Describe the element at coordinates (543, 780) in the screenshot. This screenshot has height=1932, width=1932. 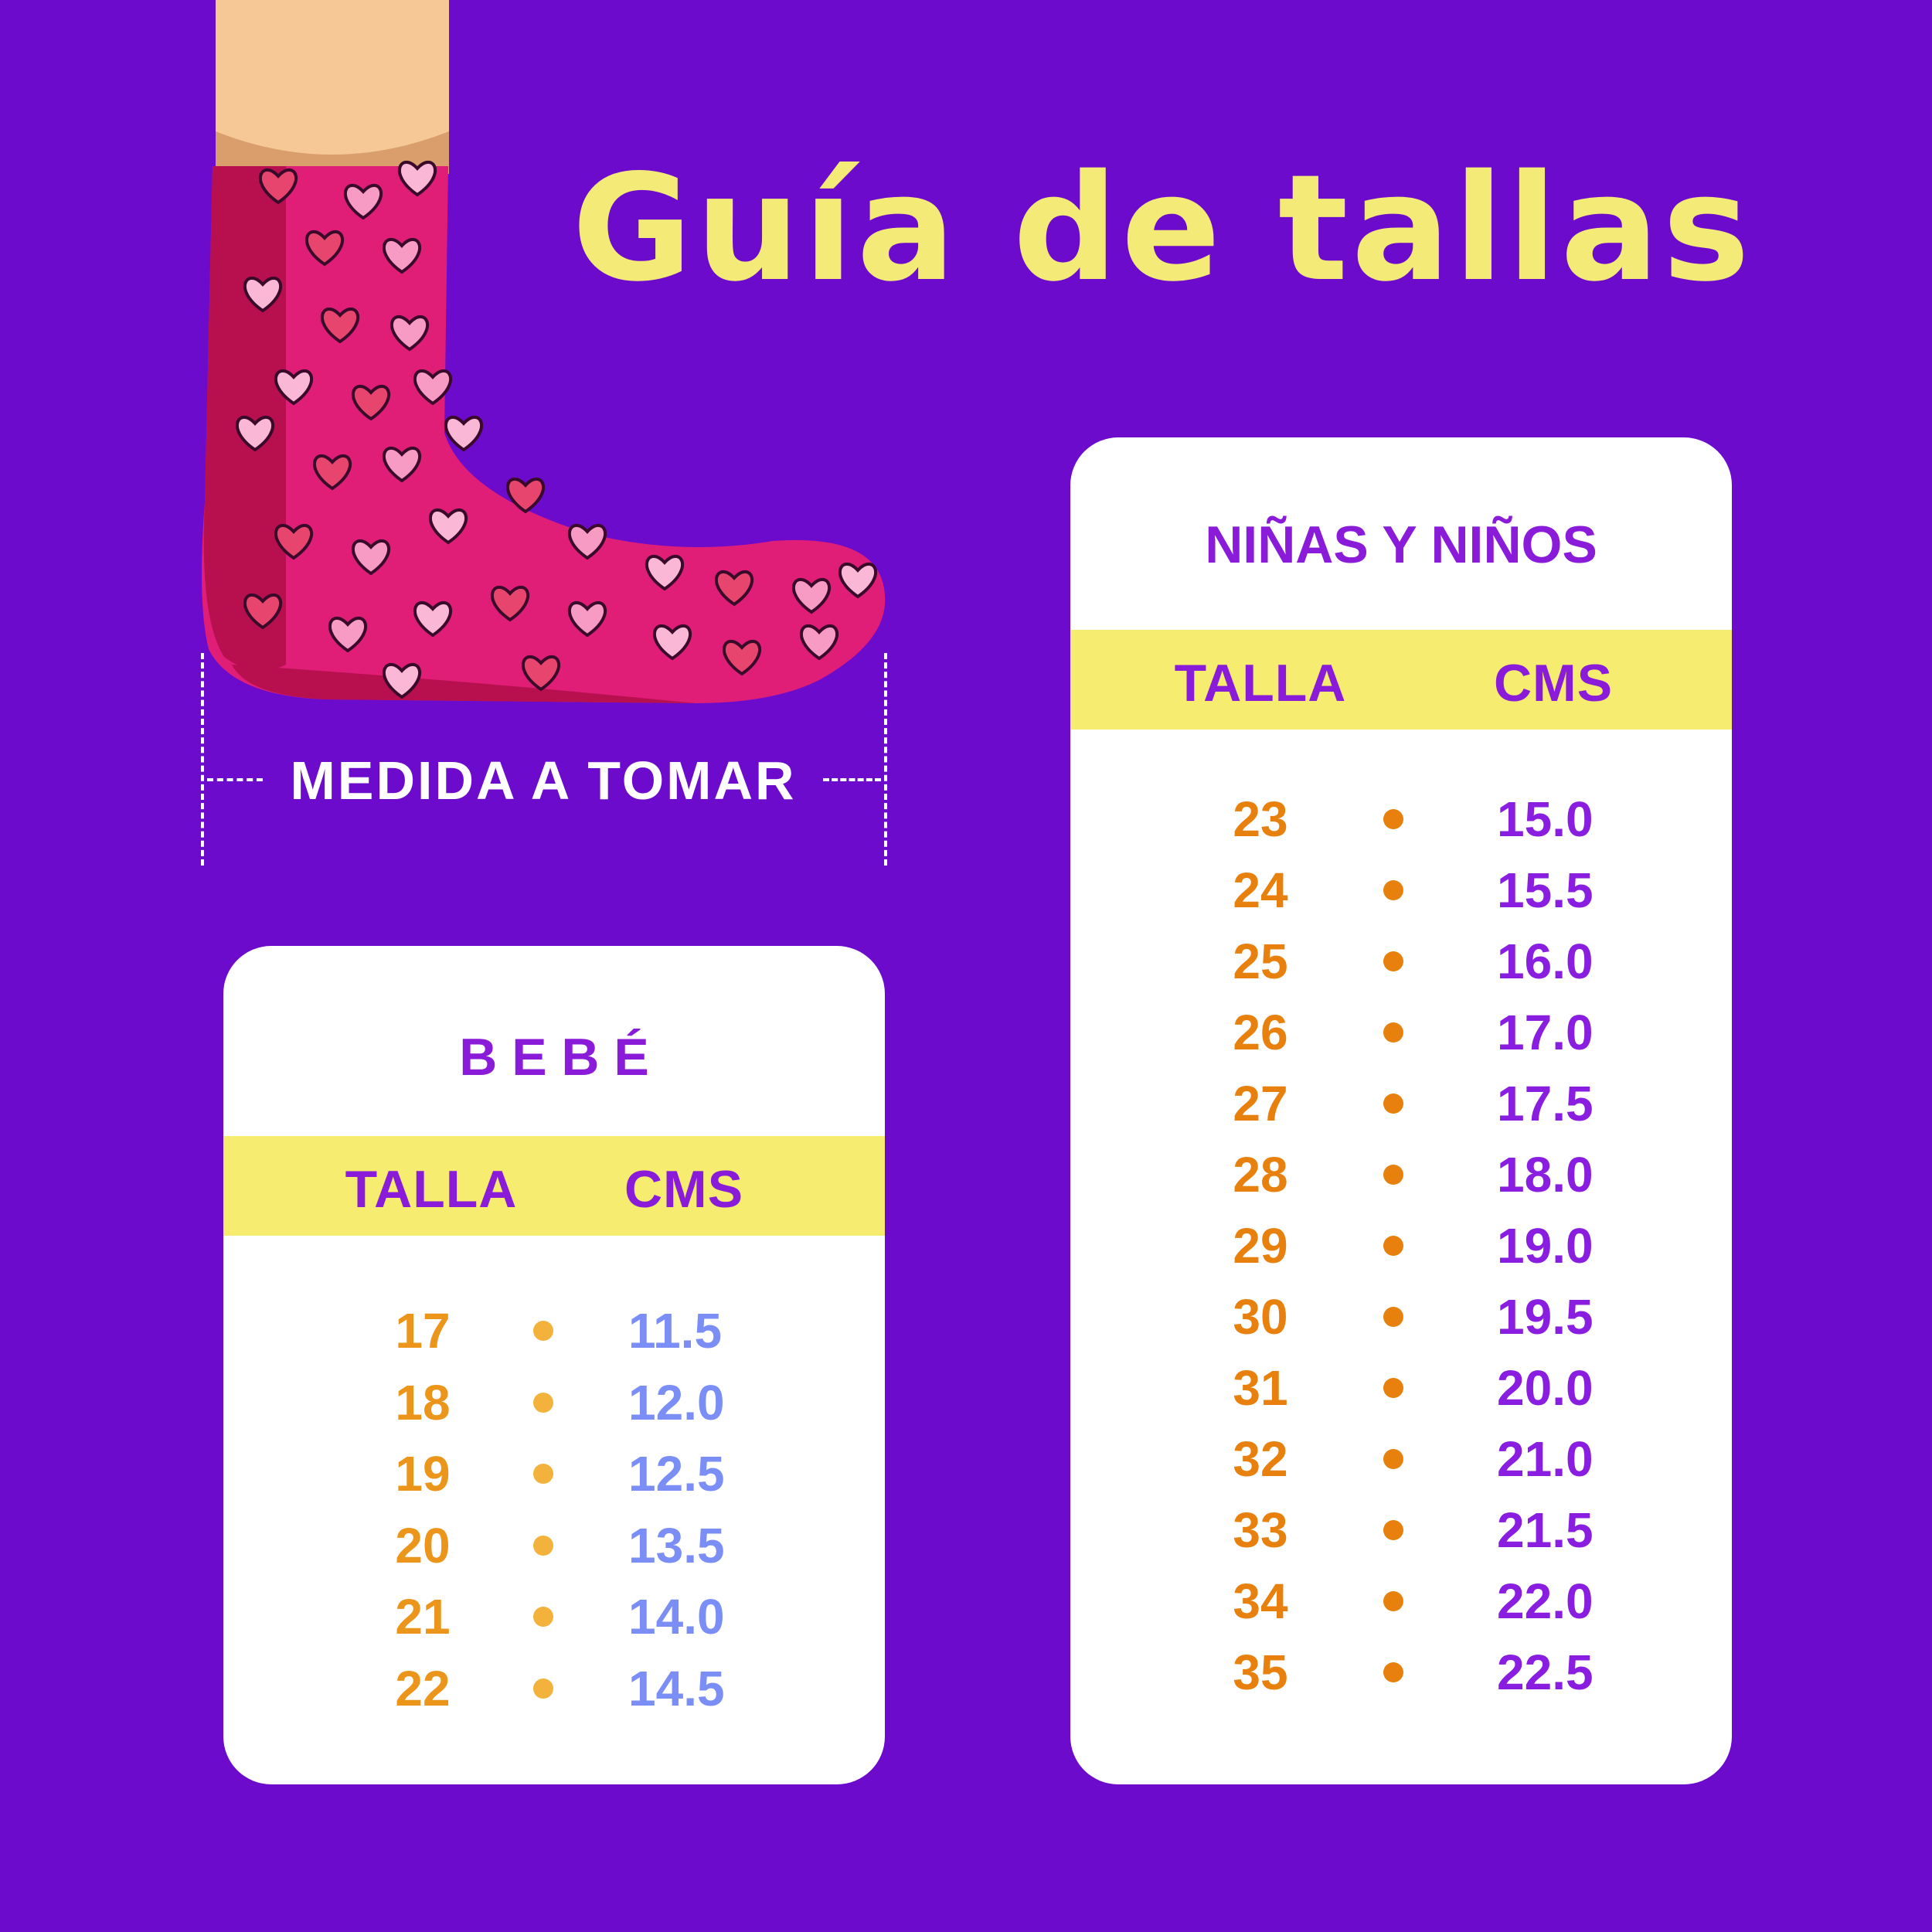
I see `measure-label: MEDIDA A TOMAR` at that location.